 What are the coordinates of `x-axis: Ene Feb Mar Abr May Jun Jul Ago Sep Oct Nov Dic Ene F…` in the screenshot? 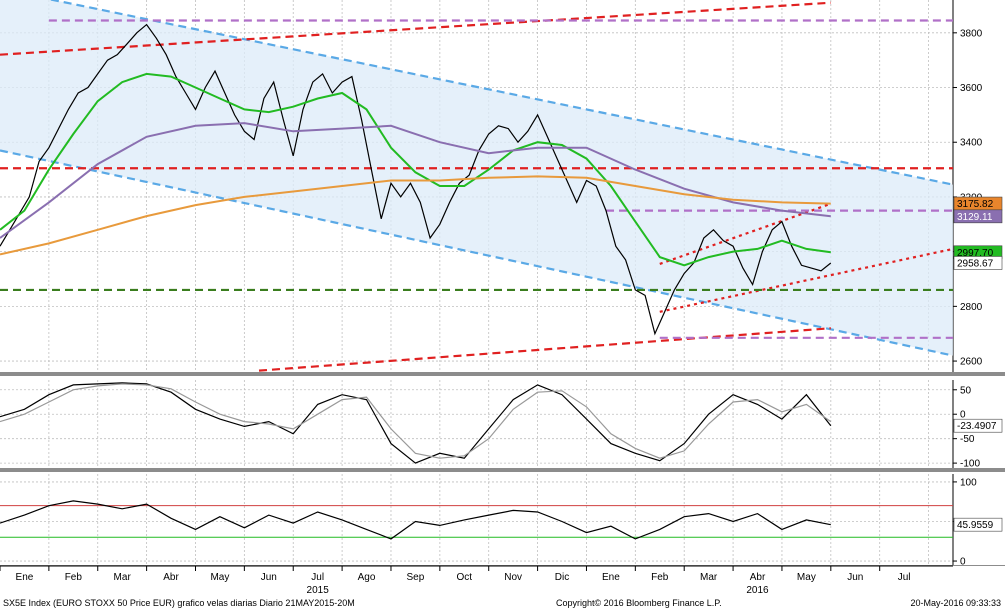 It's located at (502, 580).